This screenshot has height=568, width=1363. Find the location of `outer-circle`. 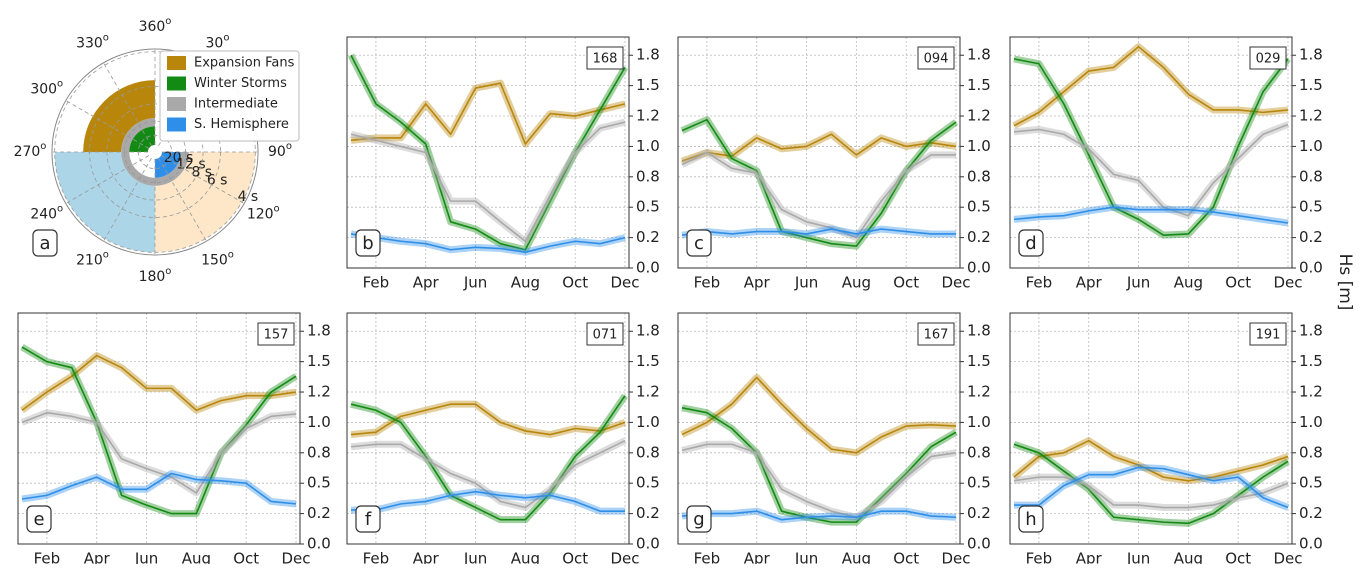

outer-circle is located at coordinates (155, 152).